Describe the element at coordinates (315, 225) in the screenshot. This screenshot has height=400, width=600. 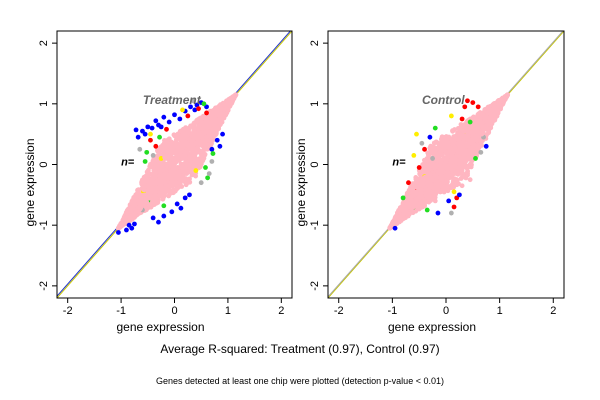
I see `y-tick-label: -1` at that location.